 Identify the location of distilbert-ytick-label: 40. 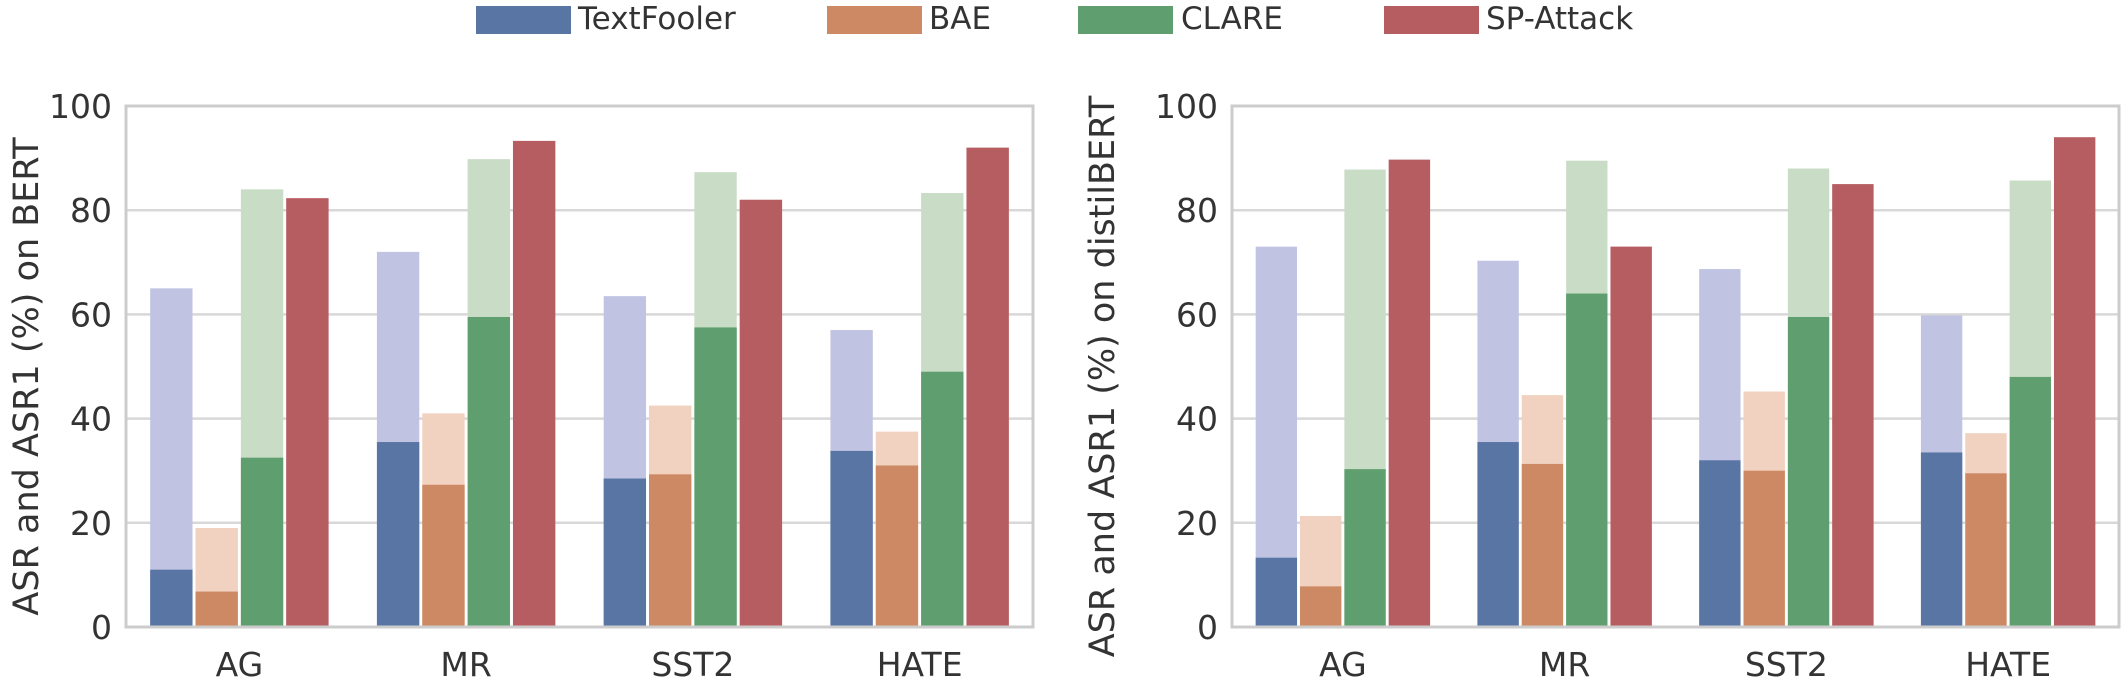
(1197, 419).